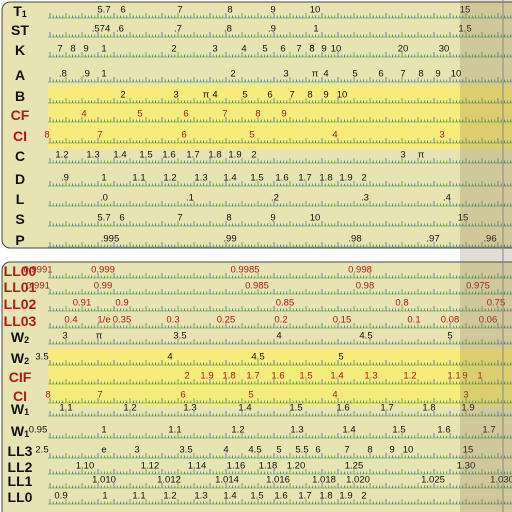  I want to click on tick-label: 1.7, so click(488, 430).